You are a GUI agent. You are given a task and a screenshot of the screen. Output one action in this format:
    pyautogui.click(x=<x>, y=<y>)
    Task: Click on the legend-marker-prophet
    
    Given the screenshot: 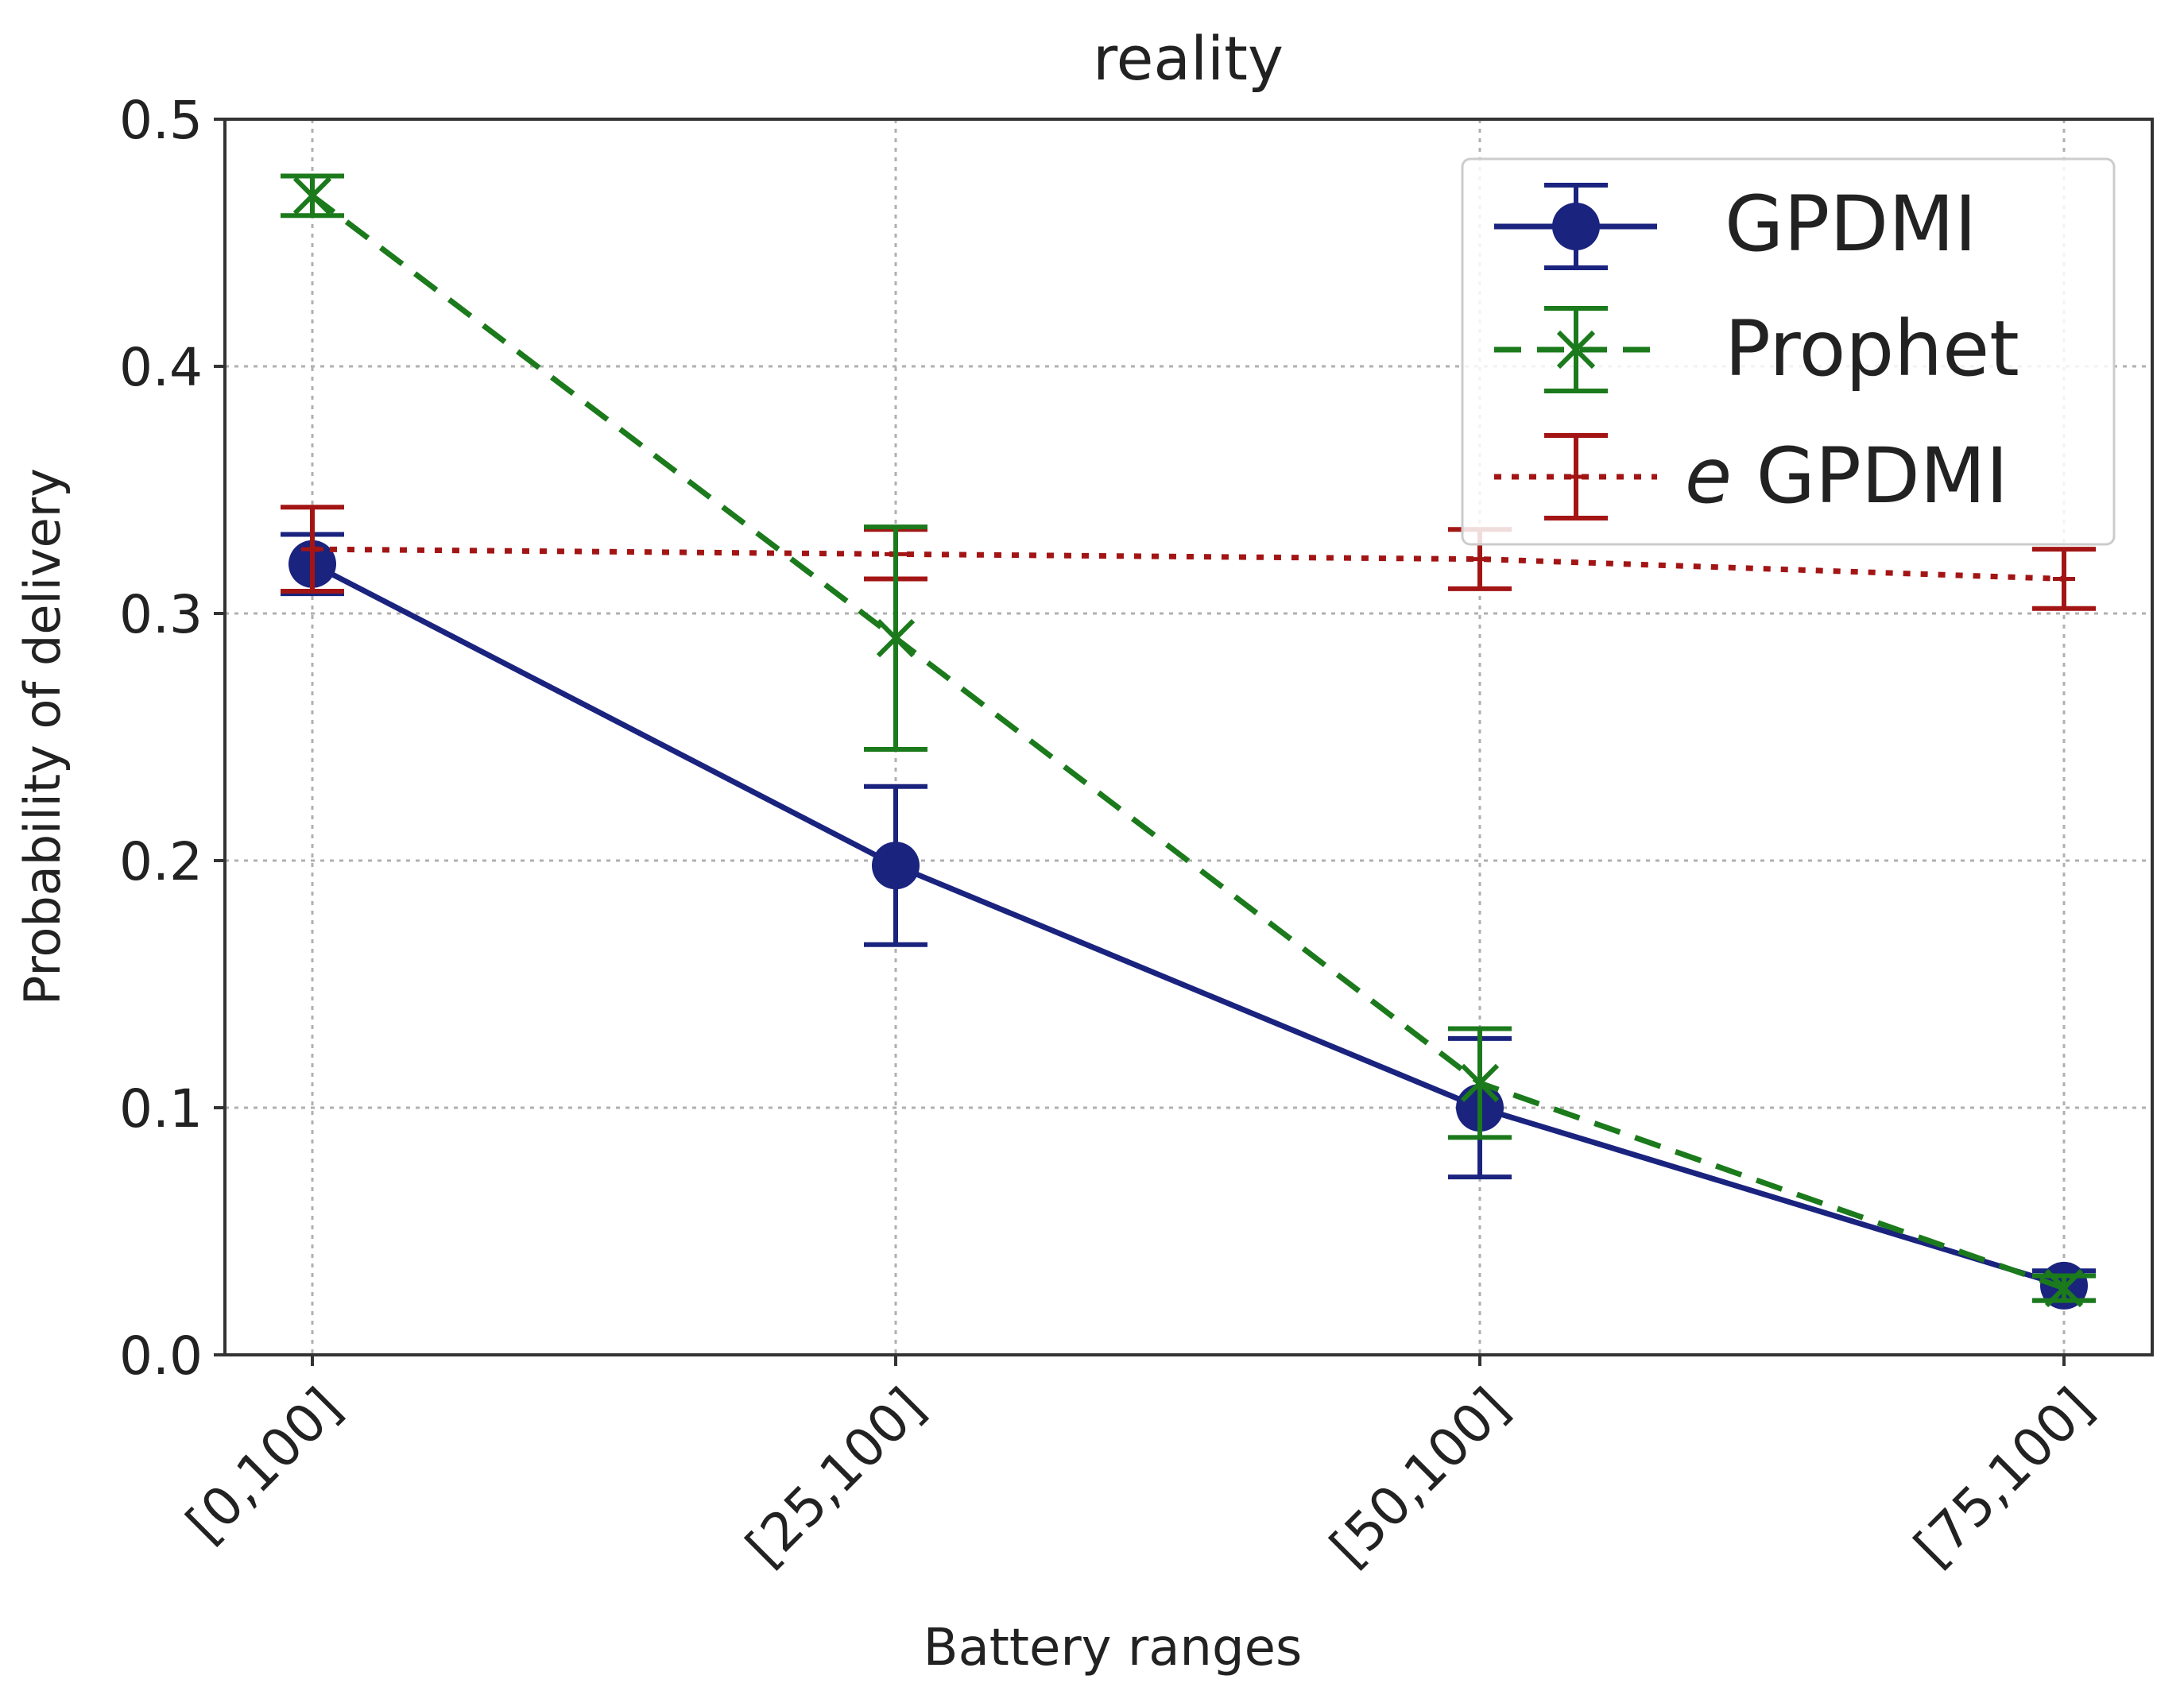 What is the action you would take?
    pyautogui.click(x=1576, y=350)
    